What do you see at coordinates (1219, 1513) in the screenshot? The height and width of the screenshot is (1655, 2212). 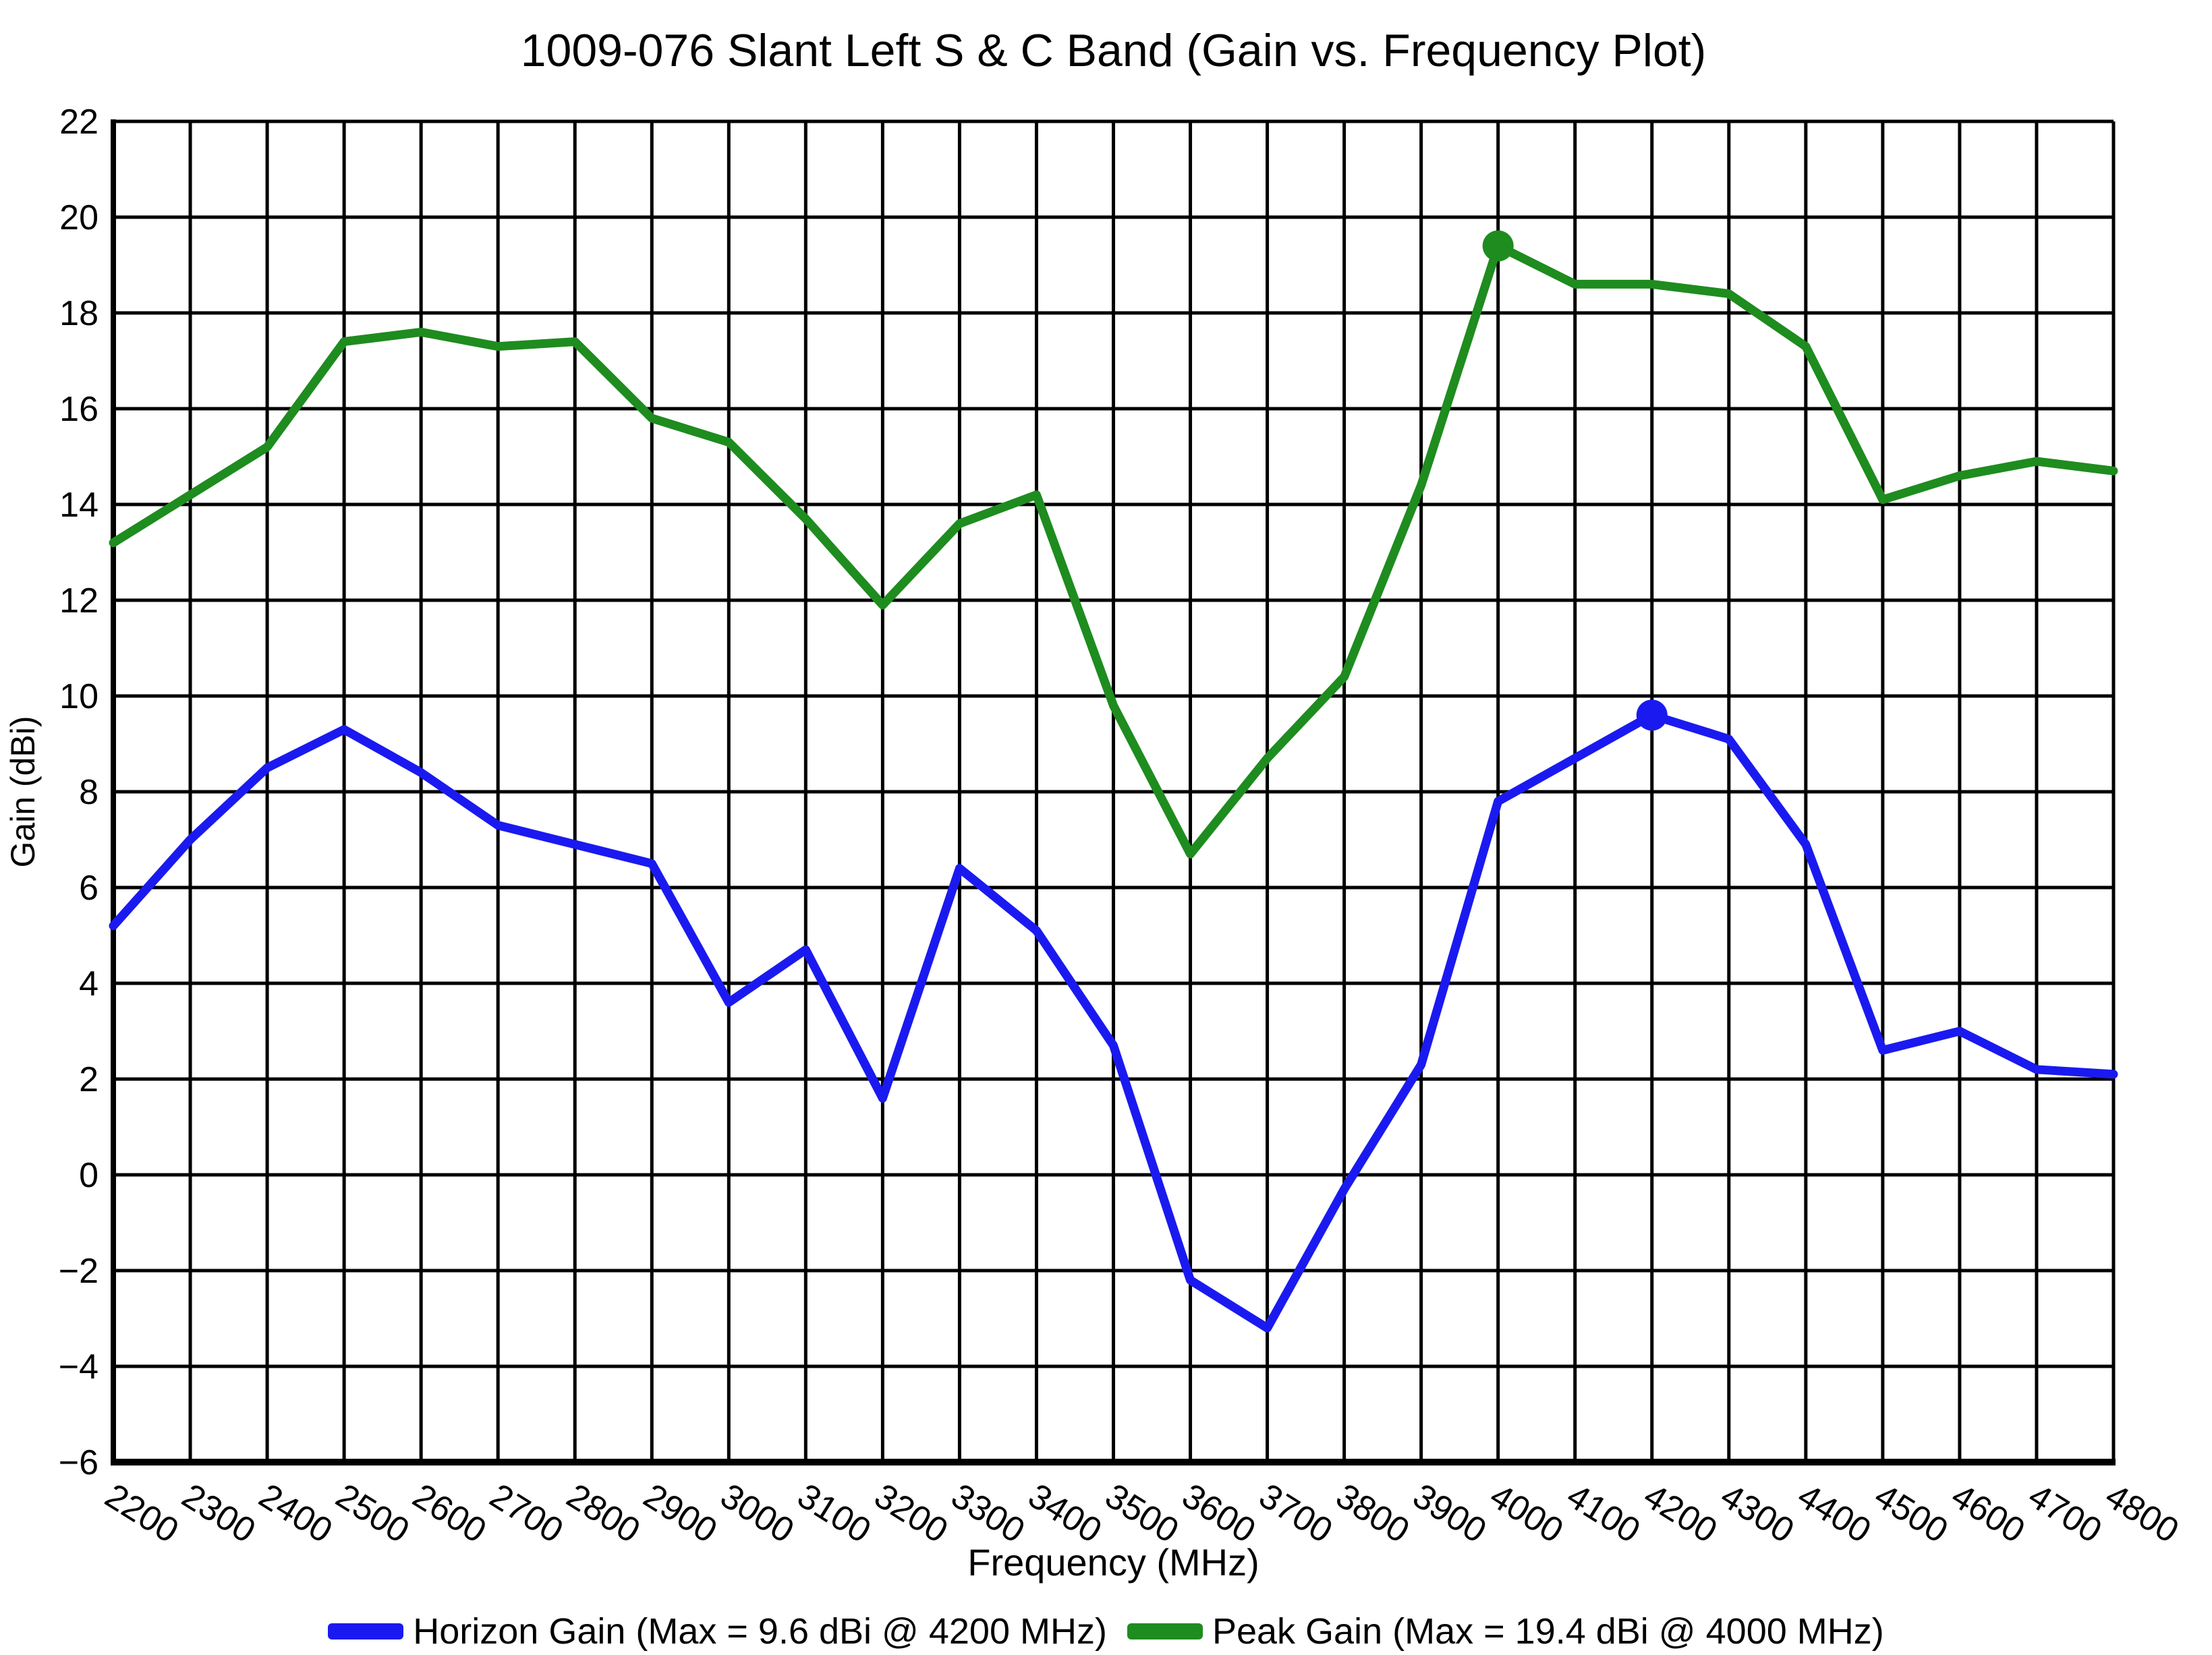 I see `x-tick-label: 3600` at bounding box center [1219, 1513].